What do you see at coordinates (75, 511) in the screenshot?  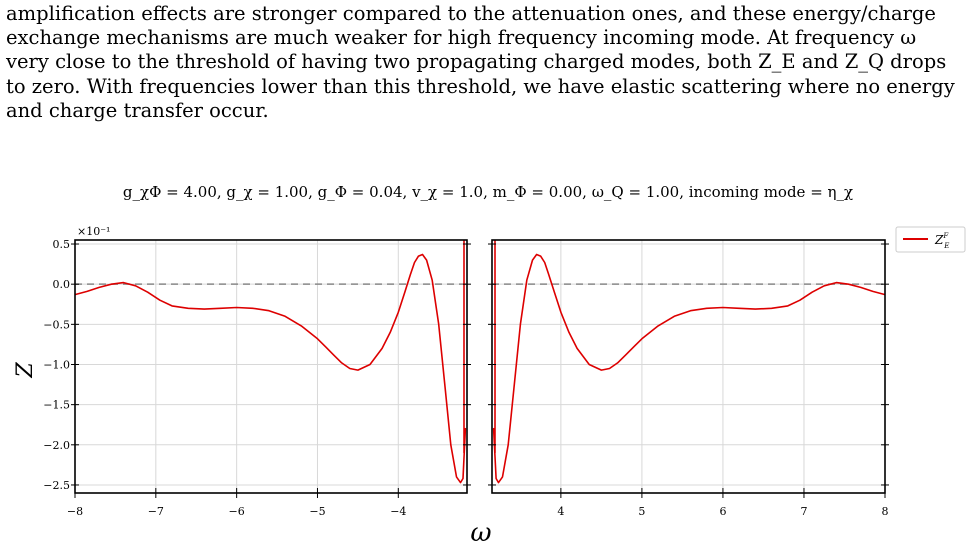 I see `x-tick-label: −8` at bounding box center [75, 511].